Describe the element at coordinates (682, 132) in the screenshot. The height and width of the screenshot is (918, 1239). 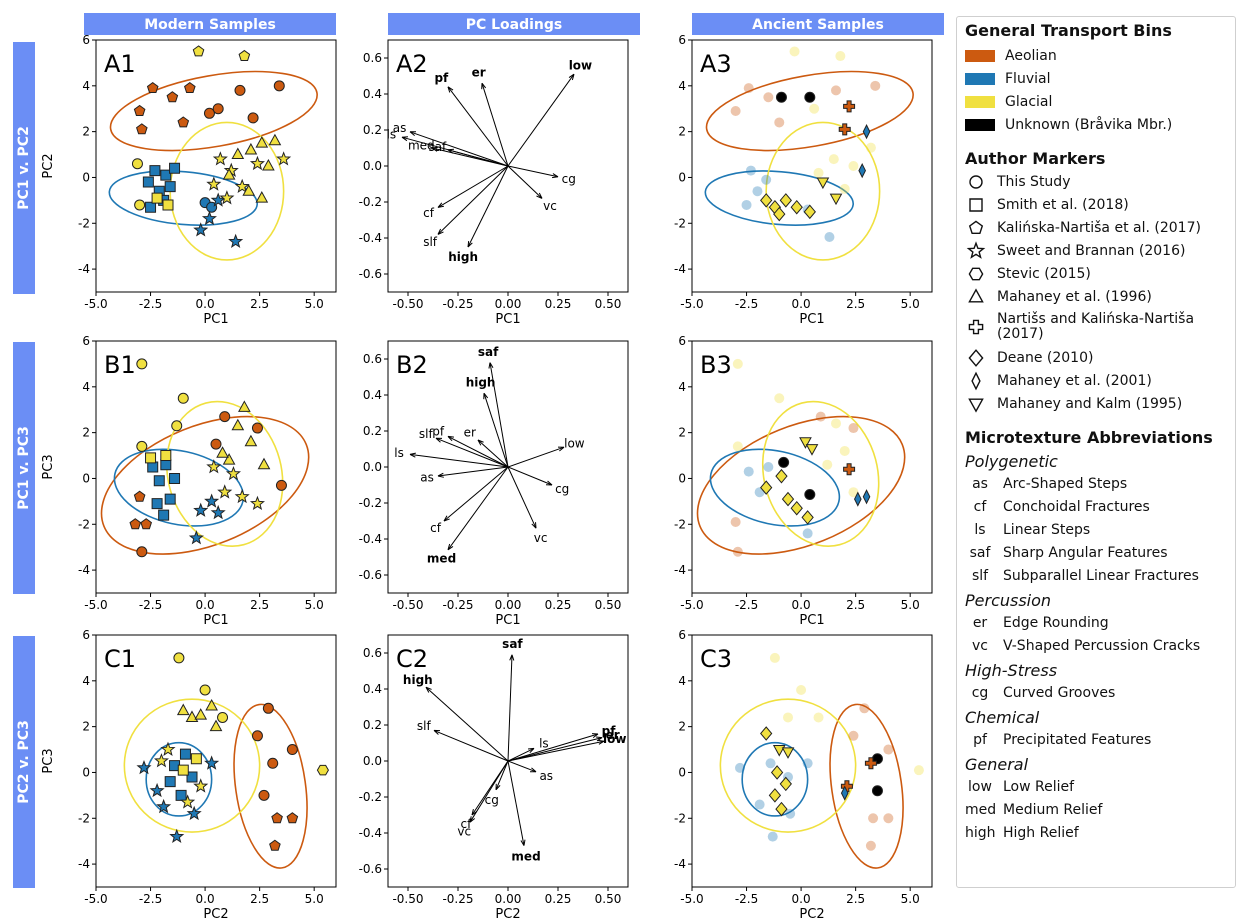
I see `y-tick-label: 2` at that location.